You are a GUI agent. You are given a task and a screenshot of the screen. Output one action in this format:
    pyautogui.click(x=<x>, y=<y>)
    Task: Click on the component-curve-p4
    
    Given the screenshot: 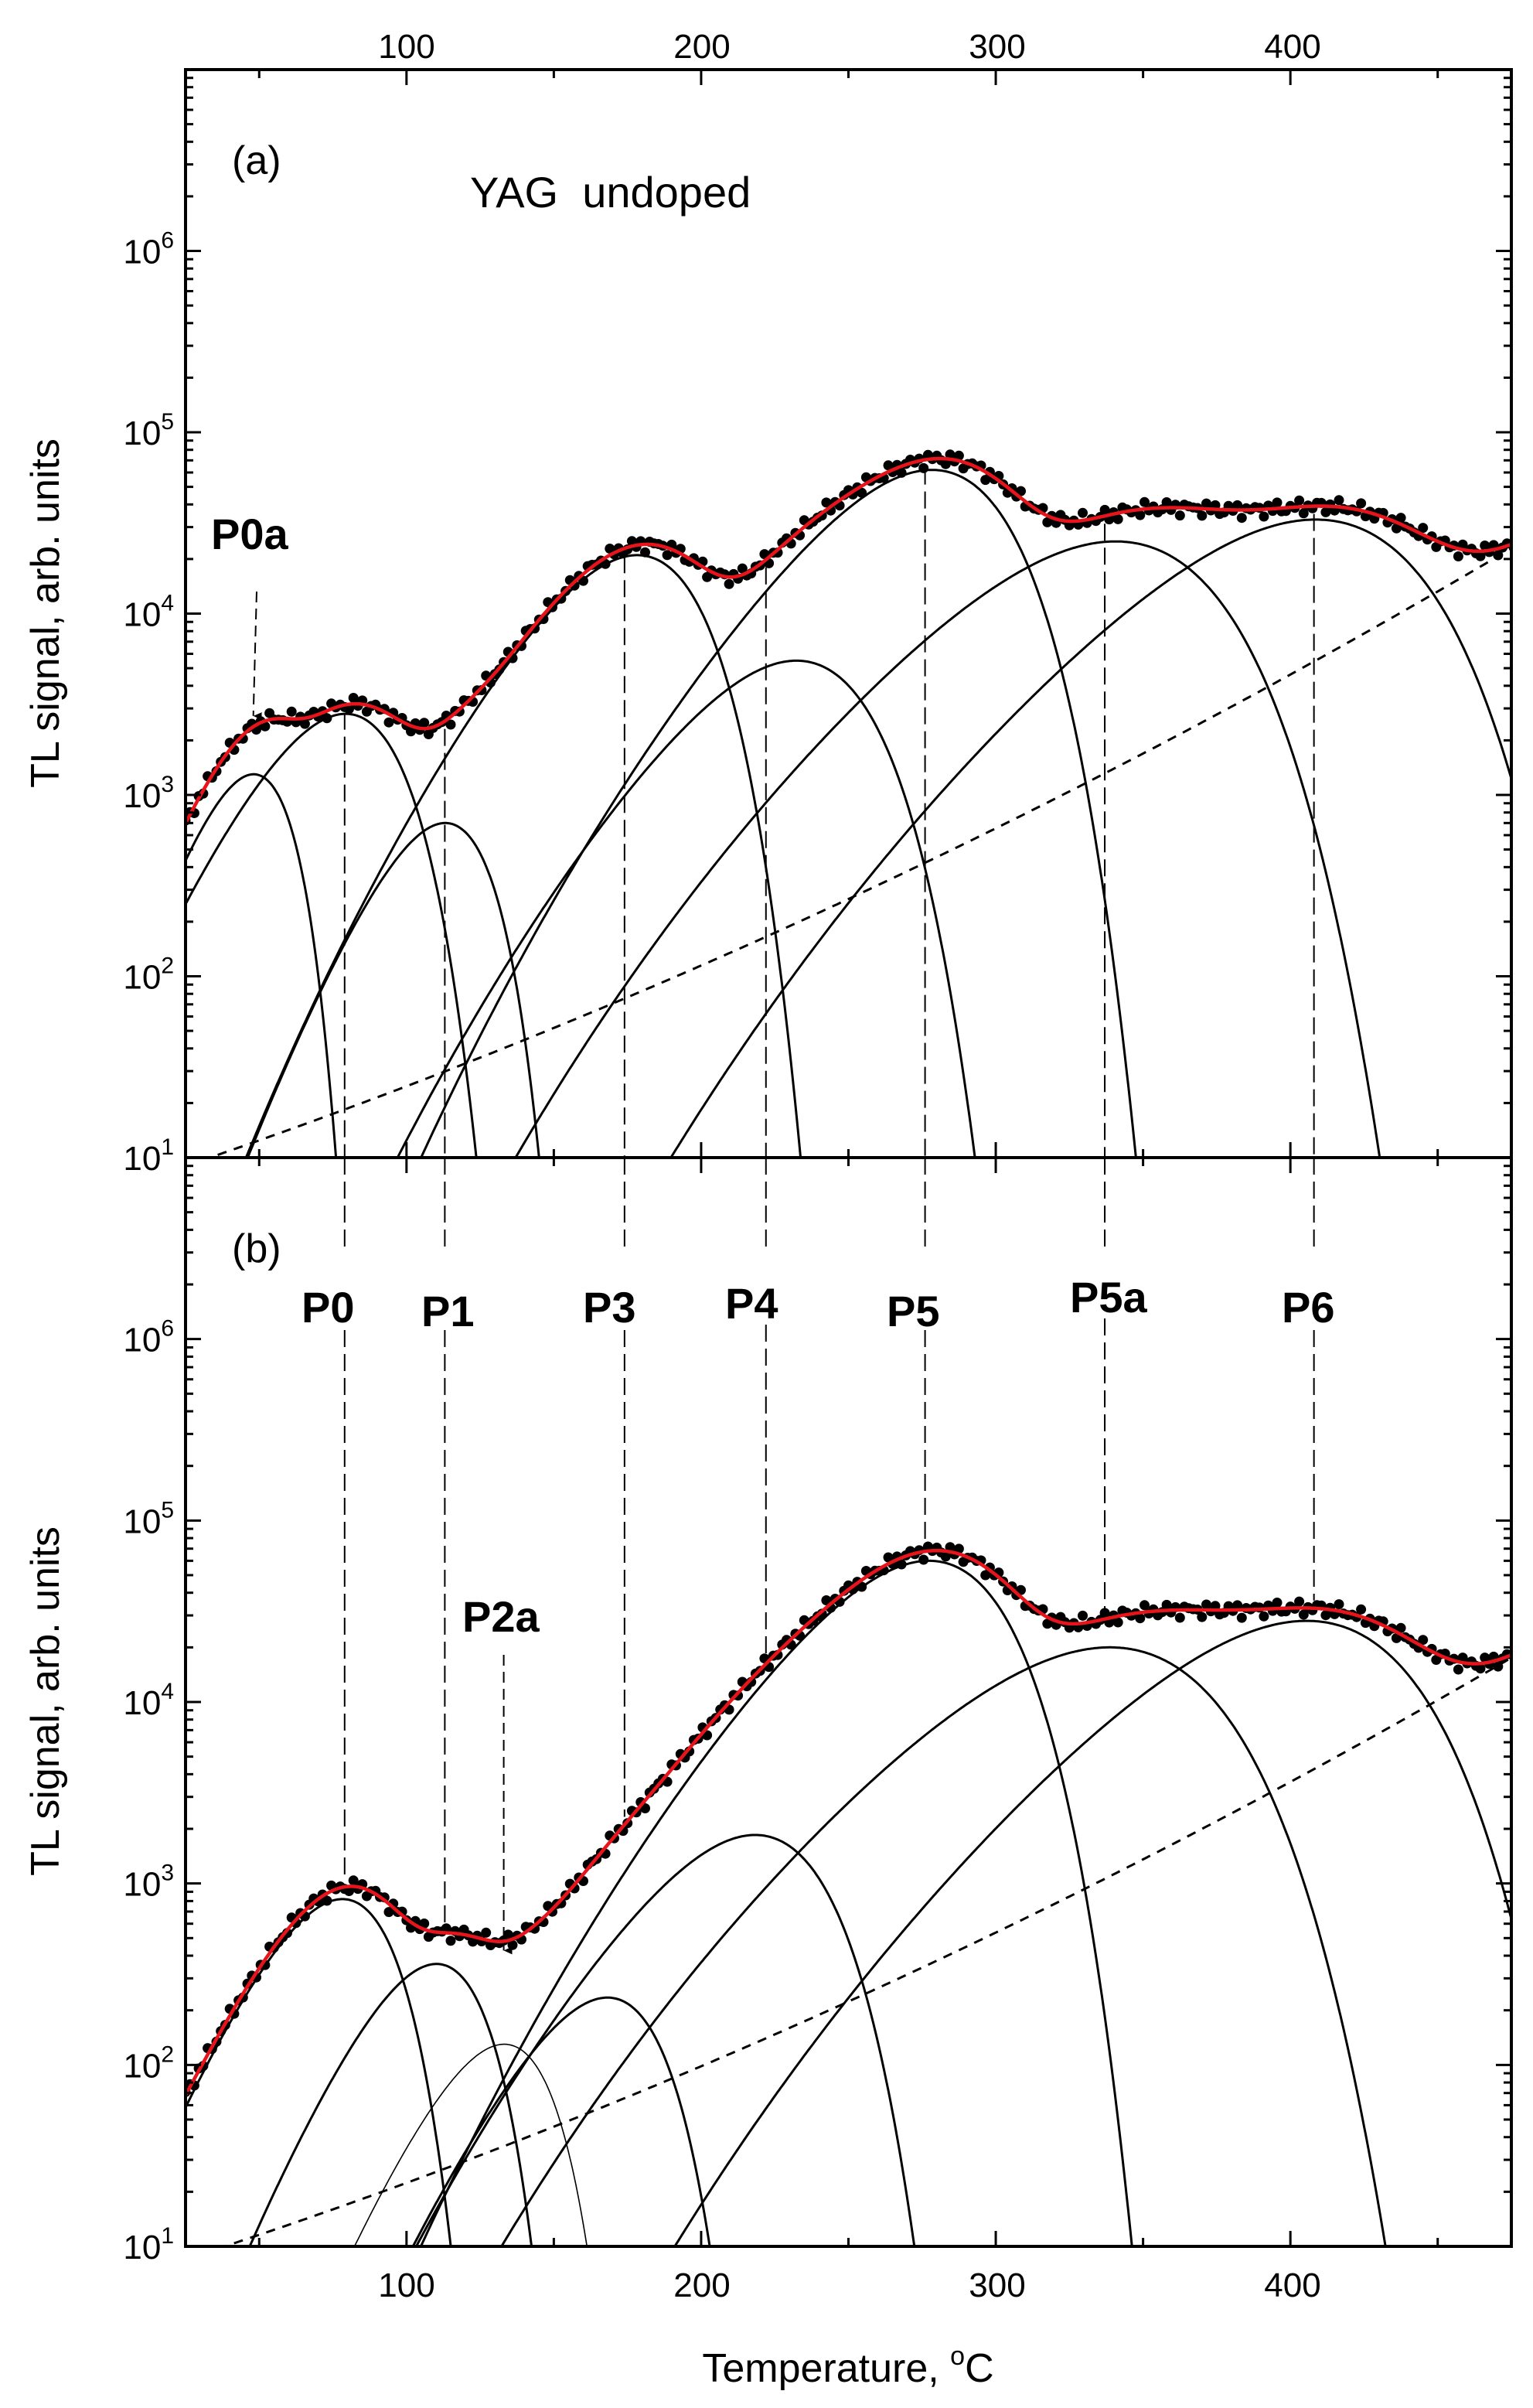 What is the action you would take?
    pyautogui.click(x=686, y=908)
    